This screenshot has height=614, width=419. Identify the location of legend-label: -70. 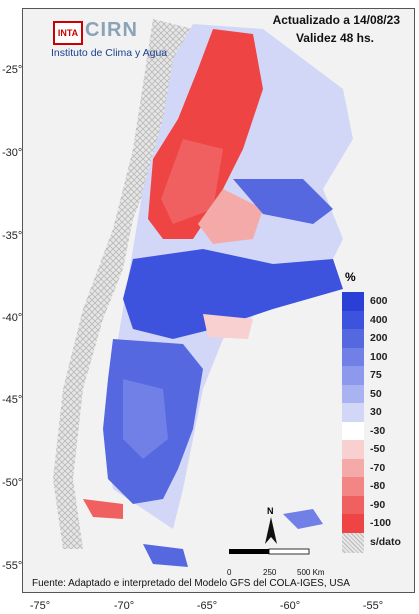
(378, 467).